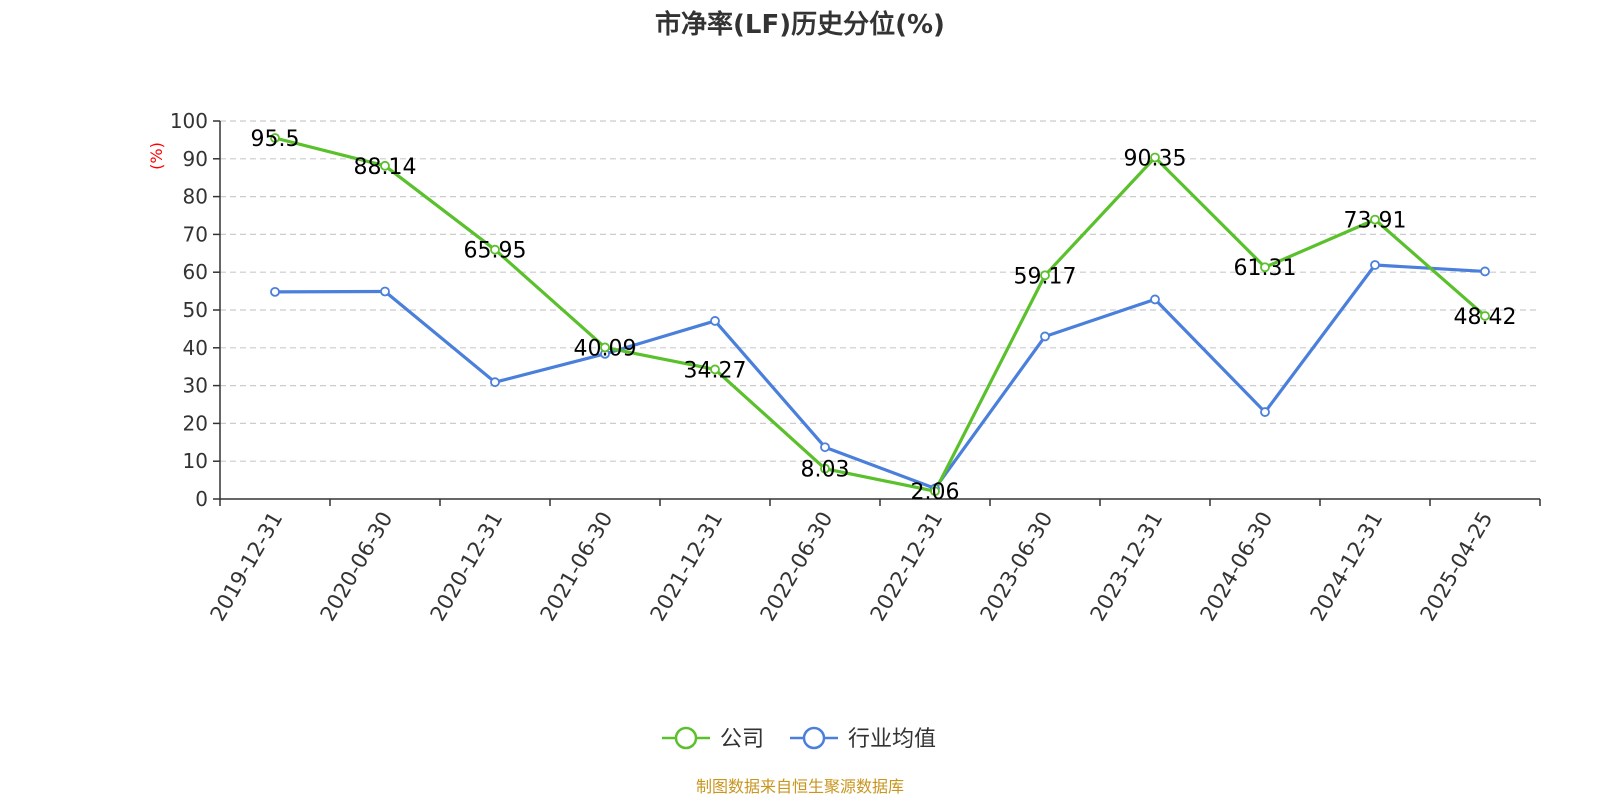  I want to click on y-axis: 0 10 20 30 40 50 60 70 80 90 100, so click(195, 310).